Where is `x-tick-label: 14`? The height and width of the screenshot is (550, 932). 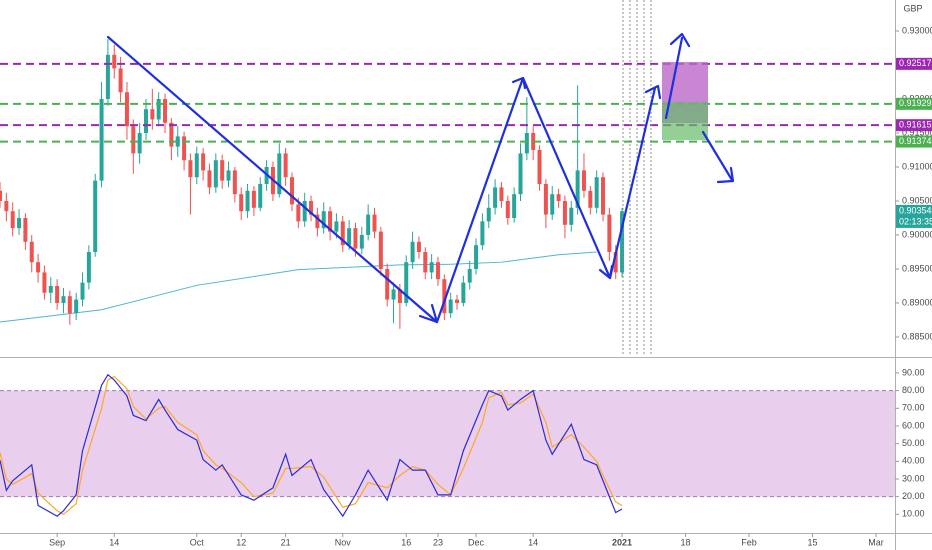 x-tick-label: 14 is located at coordinates (533, 542).